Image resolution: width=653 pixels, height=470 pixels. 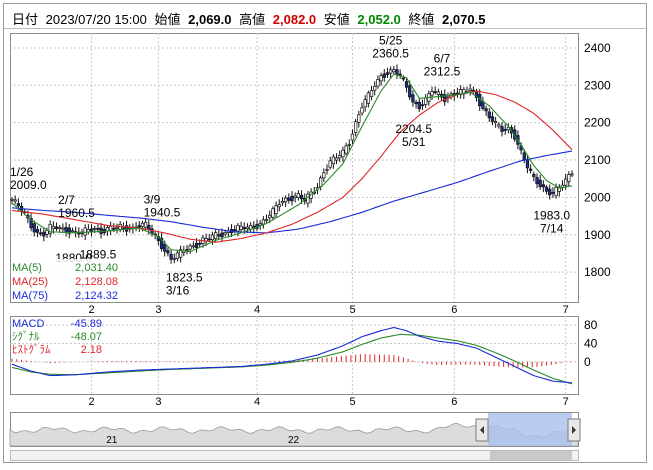 I want to click on annotation-date: 7/14, so click(x=552, y=229).